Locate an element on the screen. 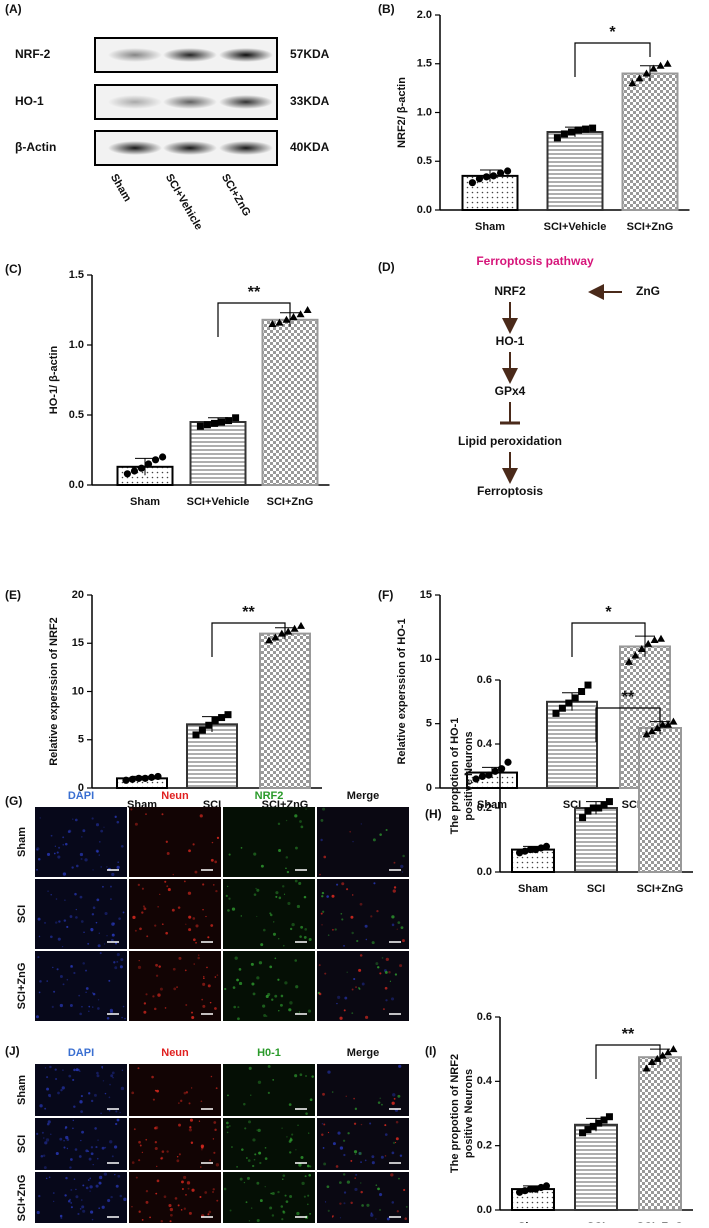 The width and height of the screenshot is (709, 1228). y-label-line: The propotion of HO-1 is located at coordinates (455, 776).